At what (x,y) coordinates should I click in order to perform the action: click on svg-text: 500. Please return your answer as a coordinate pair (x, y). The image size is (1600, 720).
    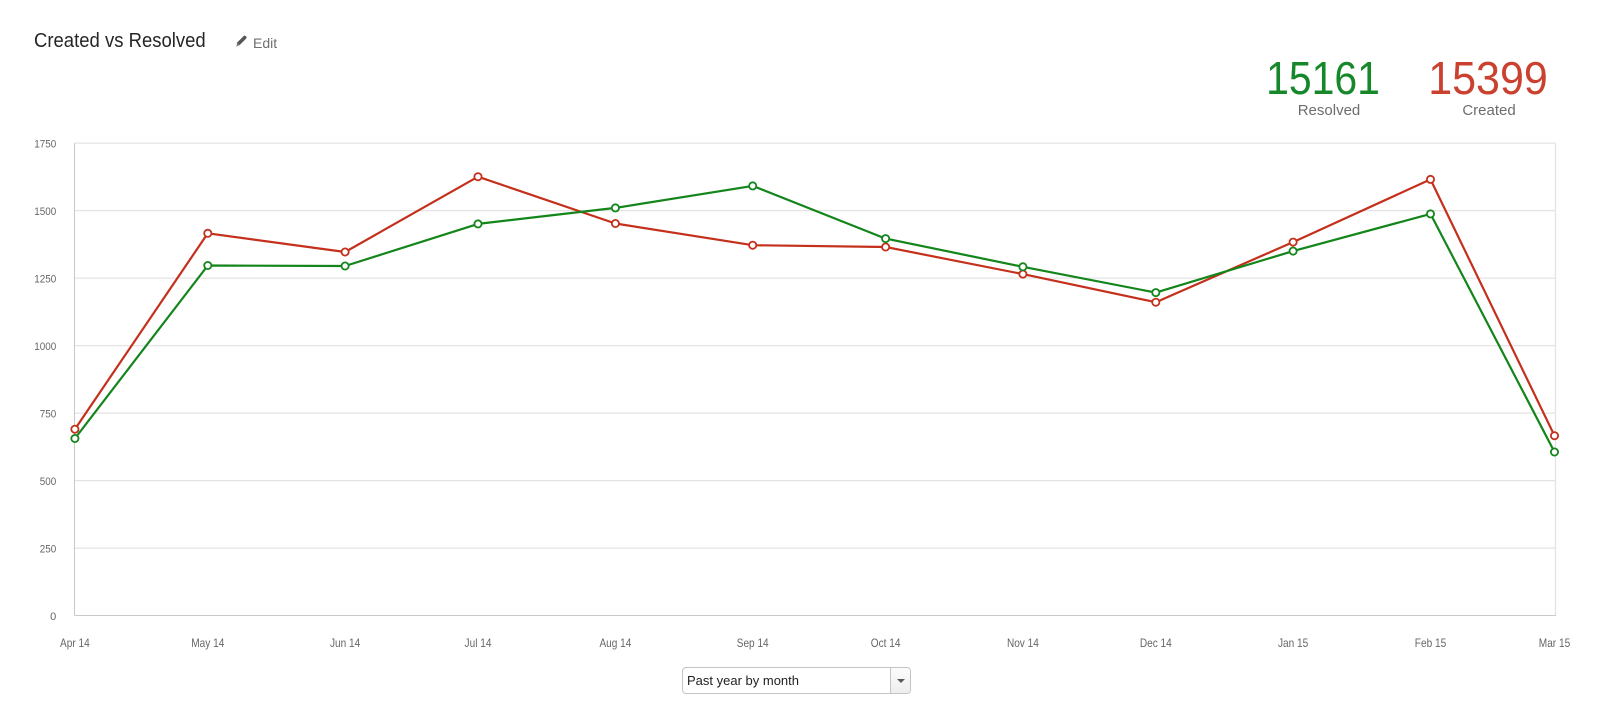
    Looking at the image, I should click on (48, 482).